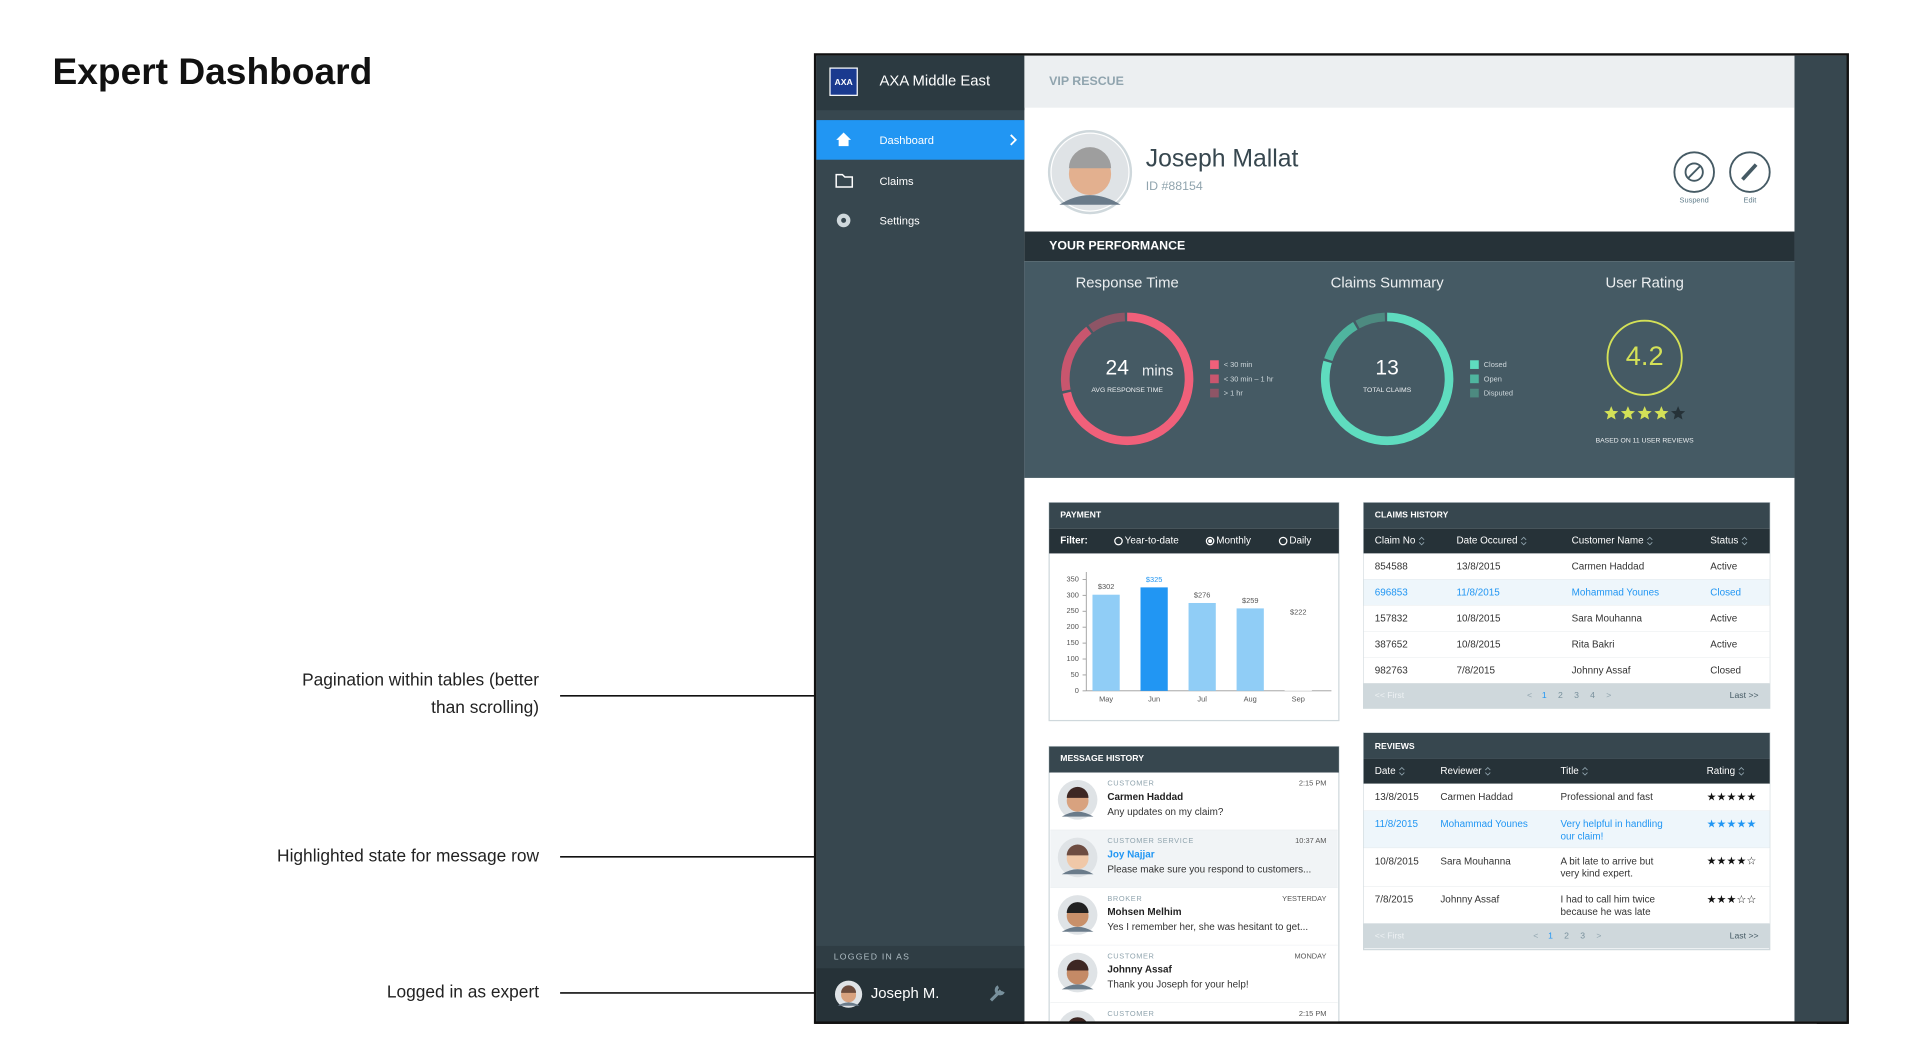 This screenshot has width=1920, height=1040. Describe the element at coordinates (844, 220) in the screenshot. I see `gear-hole` at that location.